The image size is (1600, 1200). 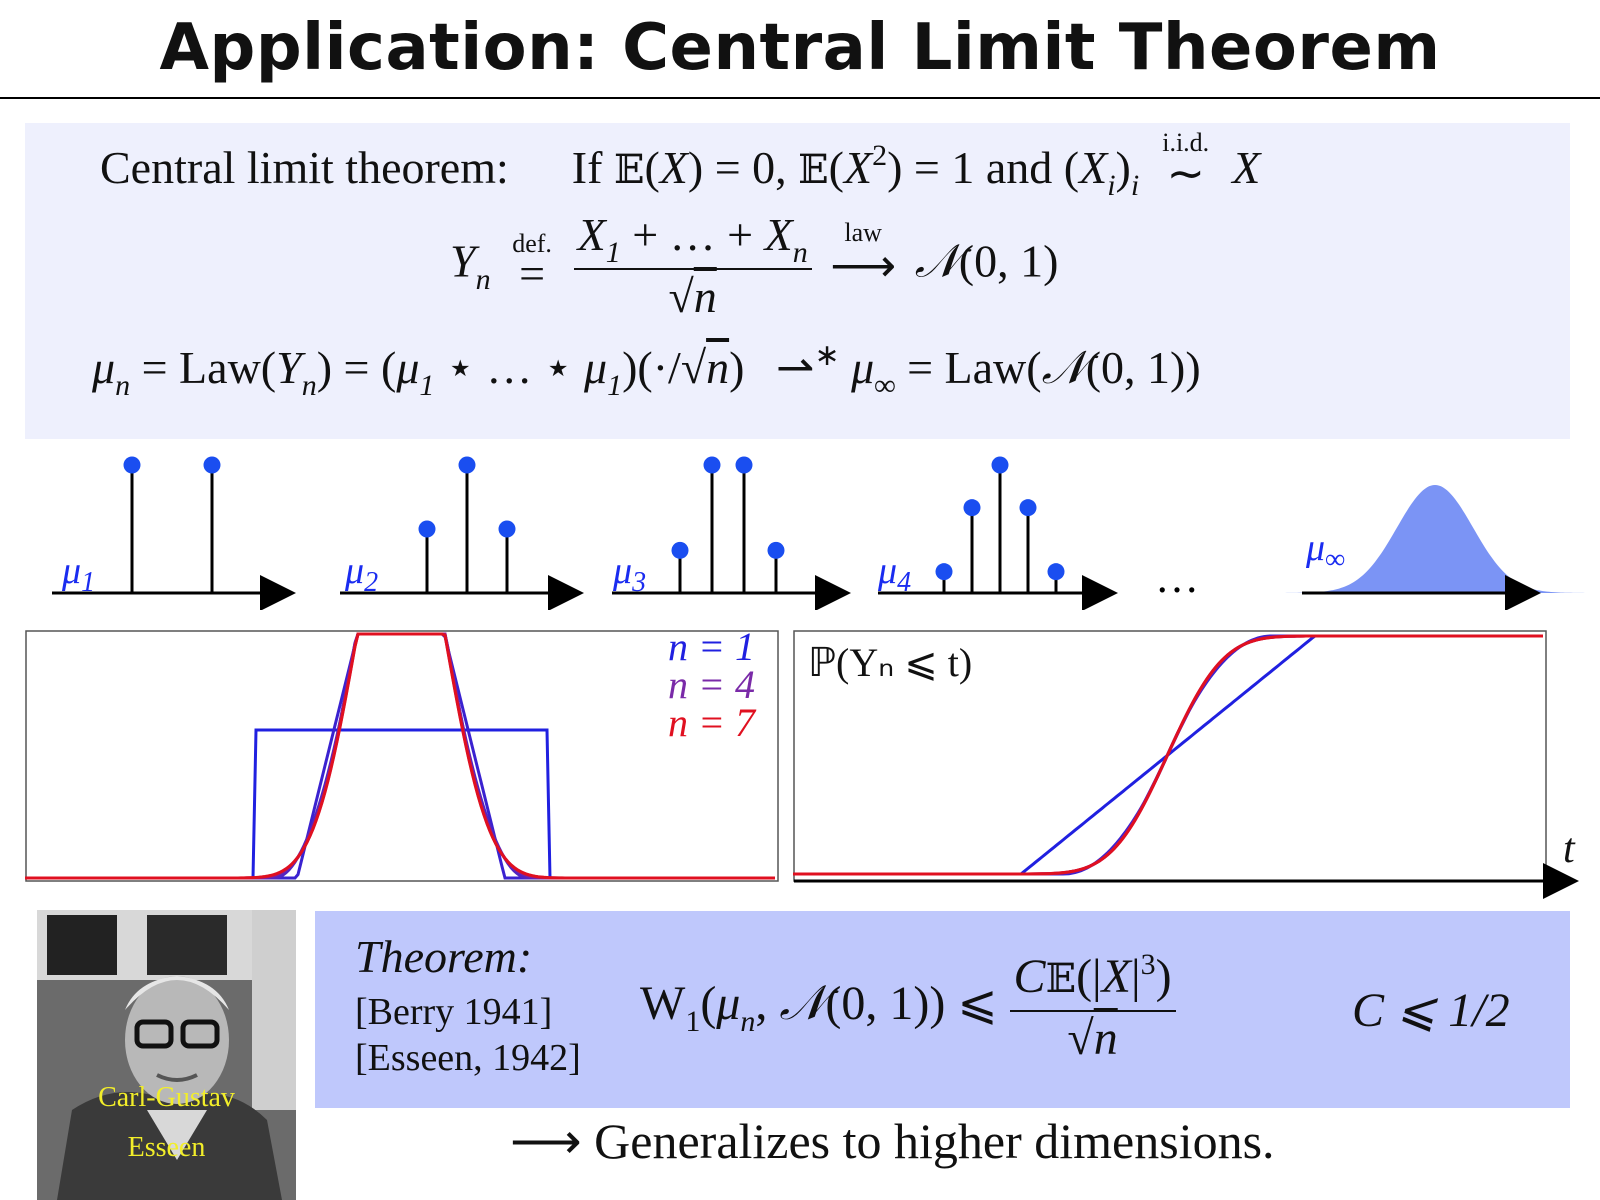 What do you see at coordinates (985, 367) in the screenshot?
I see `law-word-2: Law` at bounding box center [985, 367].